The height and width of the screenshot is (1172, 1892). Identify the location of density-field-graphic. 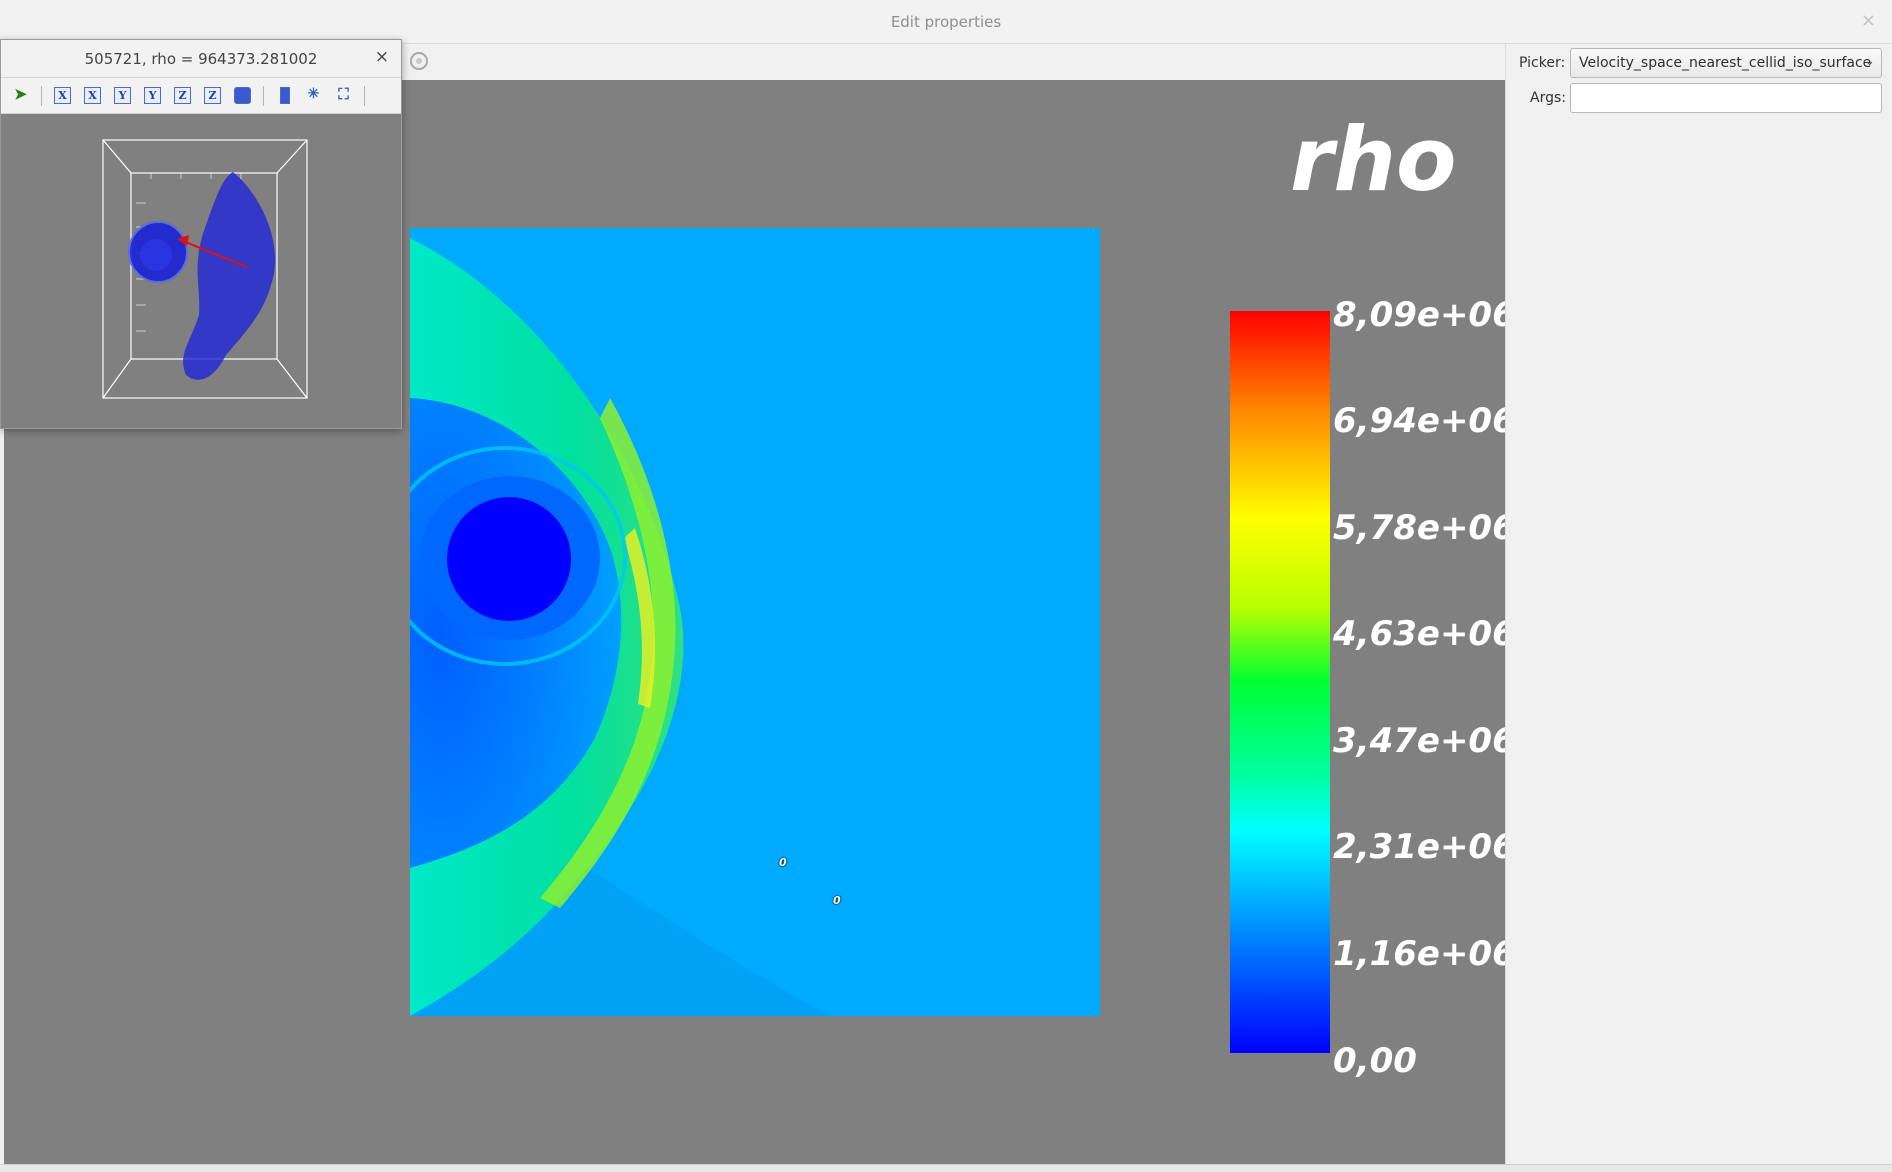
(620, 627).